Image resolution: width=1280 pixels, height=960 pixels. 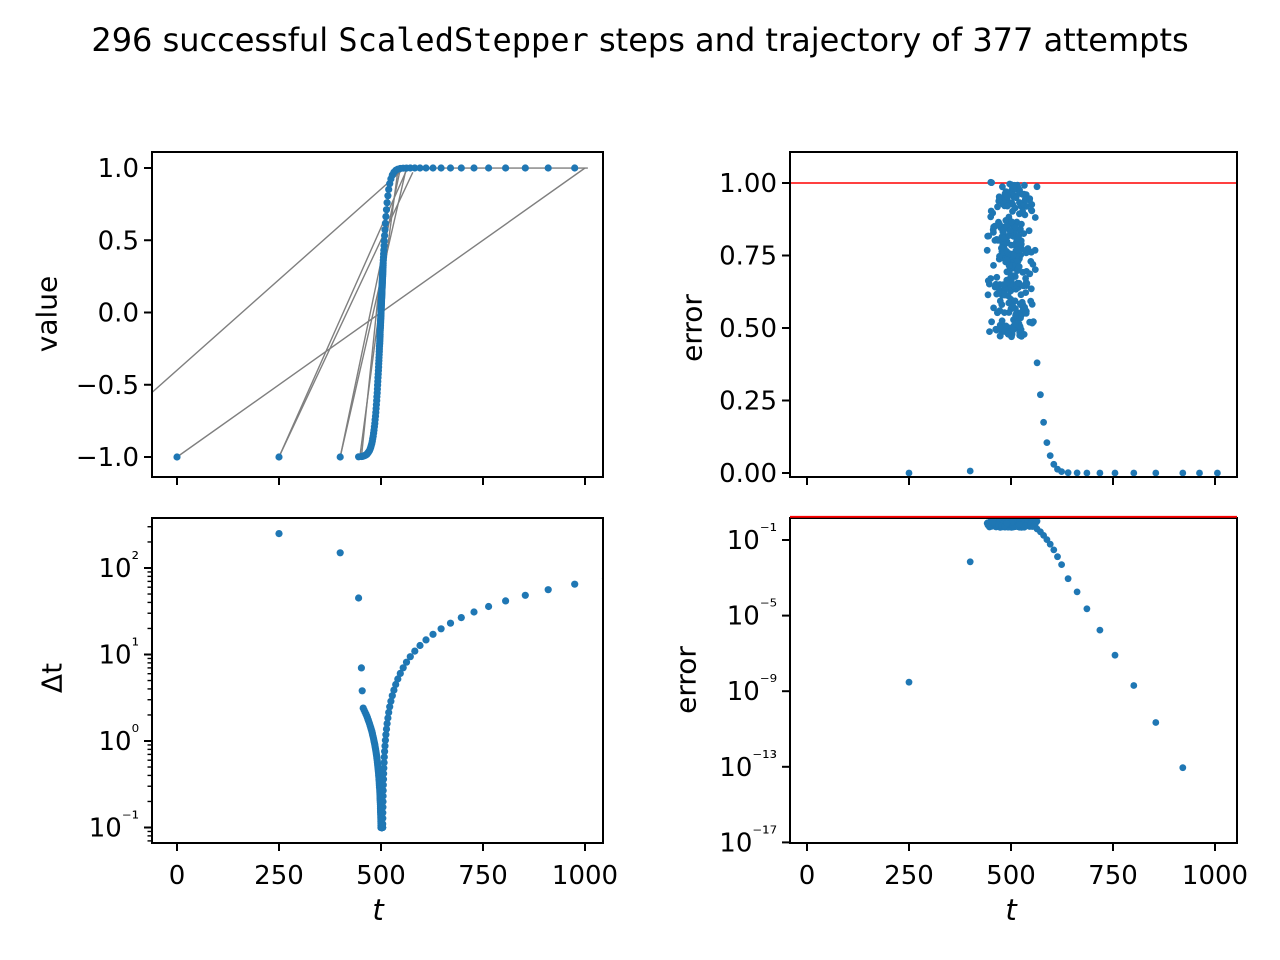 I want to click on xlabel-t-right: t, so click(x=1011, y=910).